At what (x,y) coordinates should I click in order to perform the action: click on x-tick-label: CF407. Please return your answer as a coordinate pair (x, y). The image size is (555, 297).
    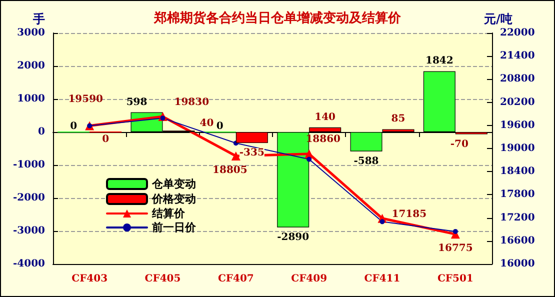
    Looking at the image, I should click on (236, 279).